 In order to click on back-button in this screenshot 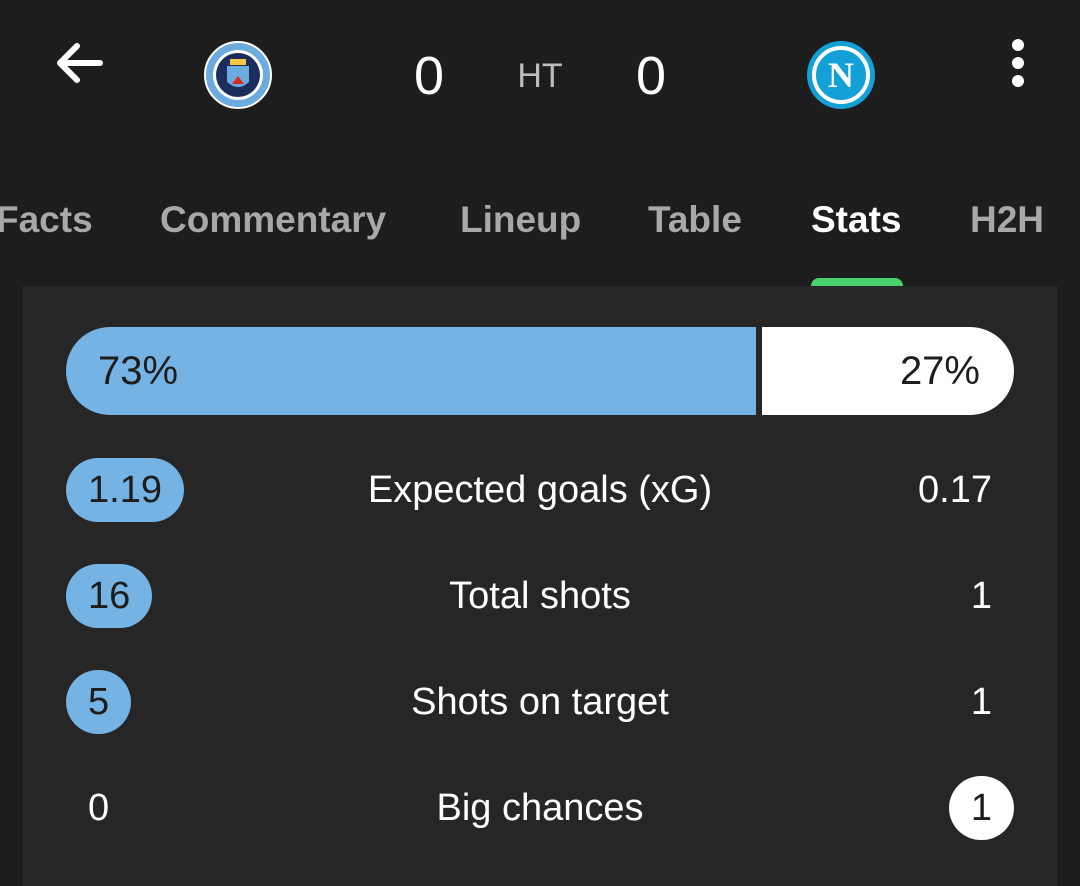, I will do `click(78, 66)`.